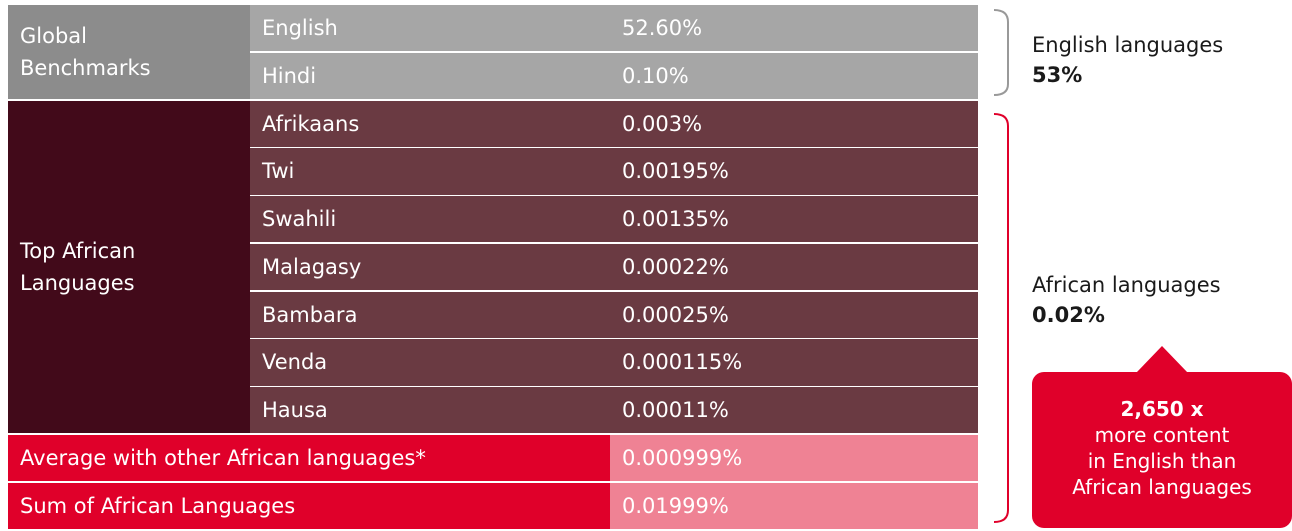  Describe the element at coordinates (1162, 461) in the screenshot. I see `callout-line: in English than` at that location.